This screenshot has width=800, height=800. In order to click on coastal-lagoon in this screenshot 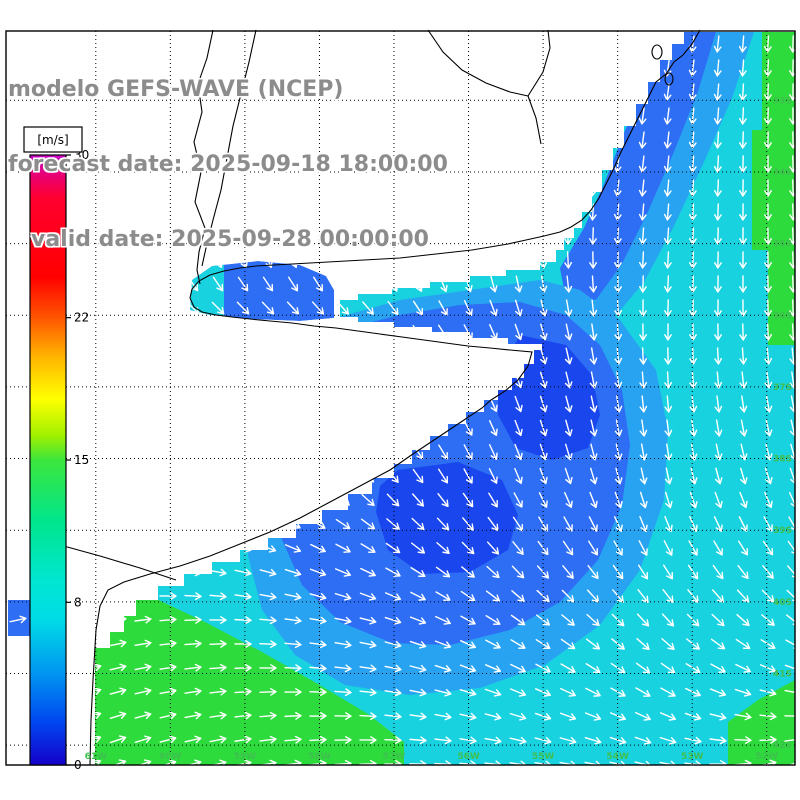, I will do `click(669, 79)`.